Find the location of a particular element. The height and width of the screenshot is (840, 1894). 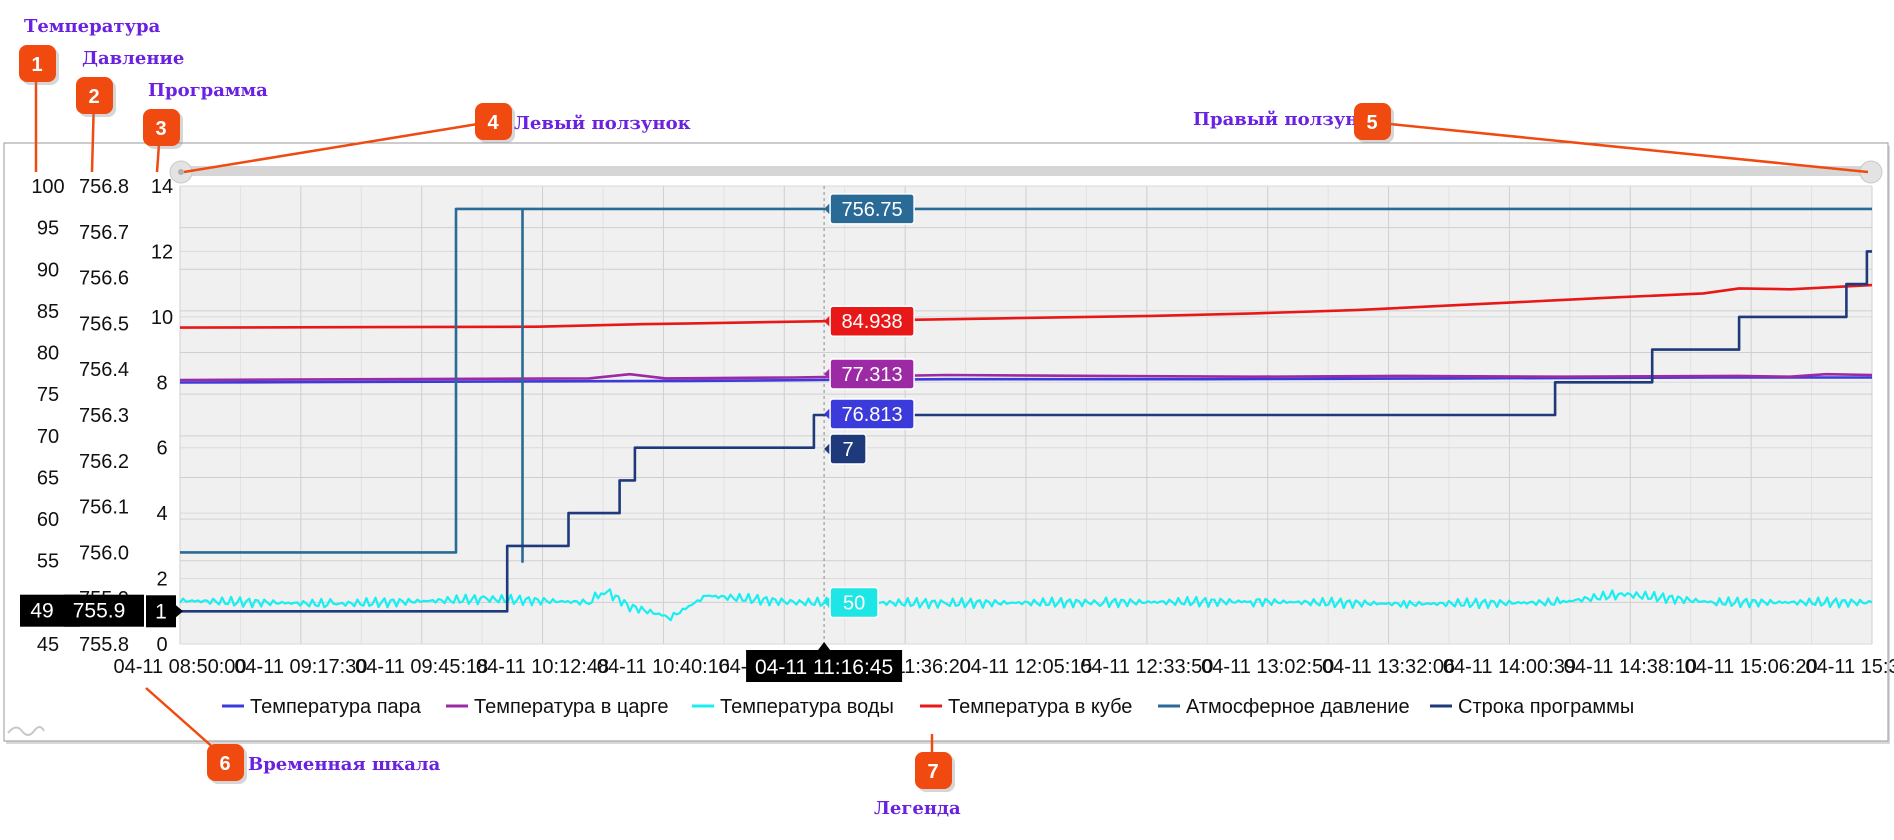

value-badge-text-tsarga: 77.313 is located at coordinates (871, 375).